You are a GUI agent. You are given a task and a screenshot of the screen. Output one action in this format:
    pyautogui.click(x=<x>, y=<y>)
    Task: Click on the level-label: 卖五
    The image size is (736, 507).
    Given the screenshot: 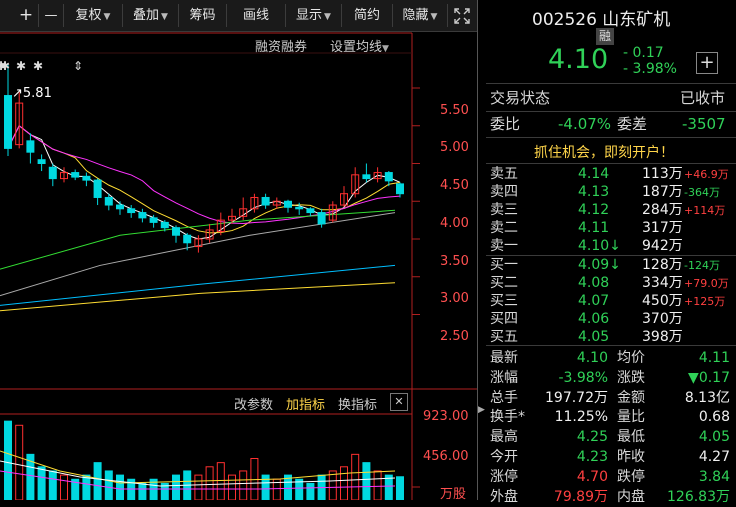 What is the action you would take?
    pyautogui.click(x=504, y=174)
    